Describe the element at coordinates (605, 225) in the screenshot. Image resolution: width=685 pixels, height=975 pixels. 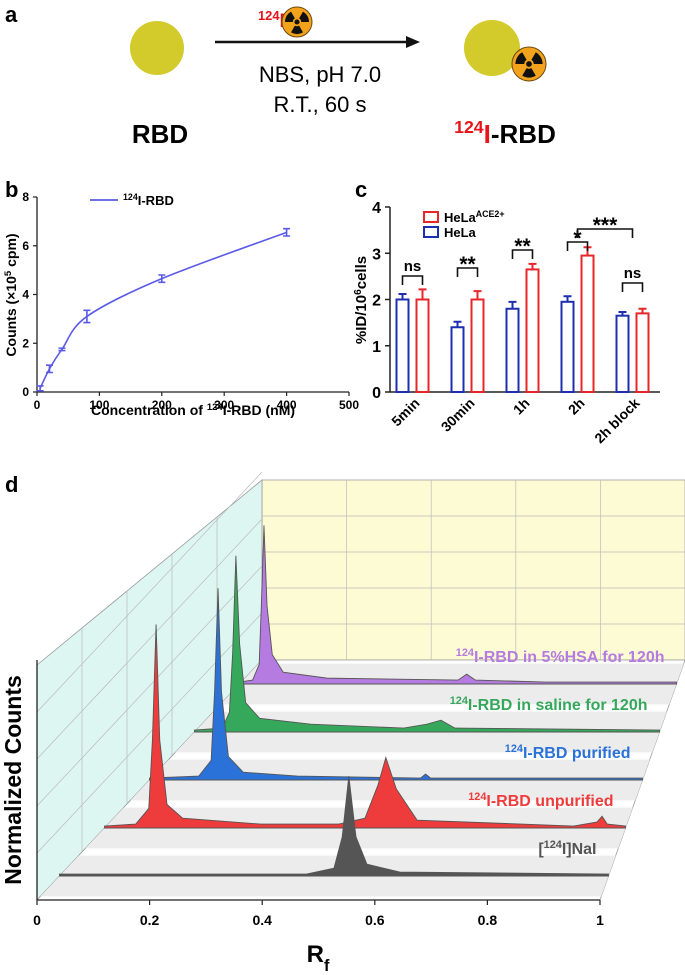
I see `significance-label: ***` at that location.